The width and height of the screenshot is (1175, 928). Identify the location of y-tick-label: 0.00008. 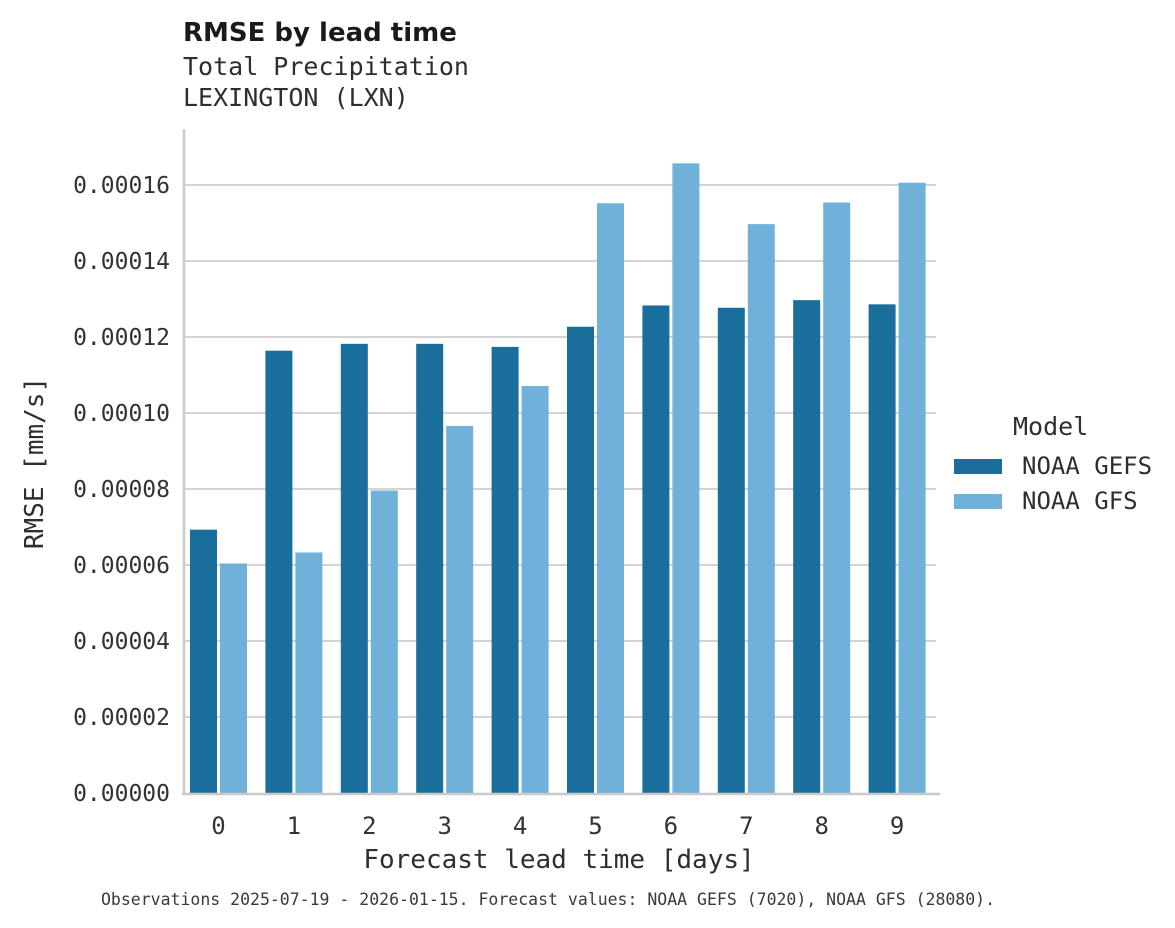
(121, 490).